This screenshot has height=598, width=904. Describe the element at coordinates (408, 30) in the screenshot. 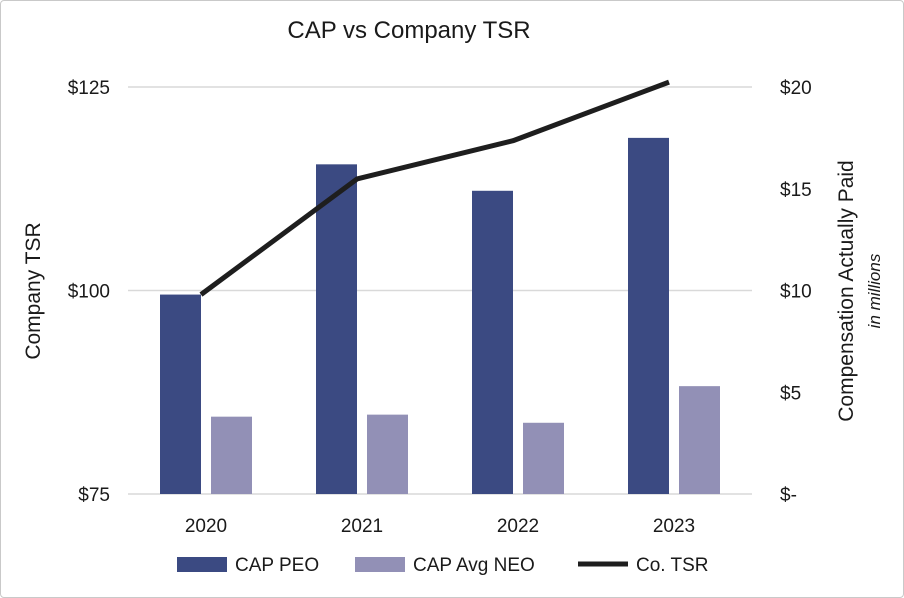

I see `chart-title: CAP vs Company TSR` at that location.